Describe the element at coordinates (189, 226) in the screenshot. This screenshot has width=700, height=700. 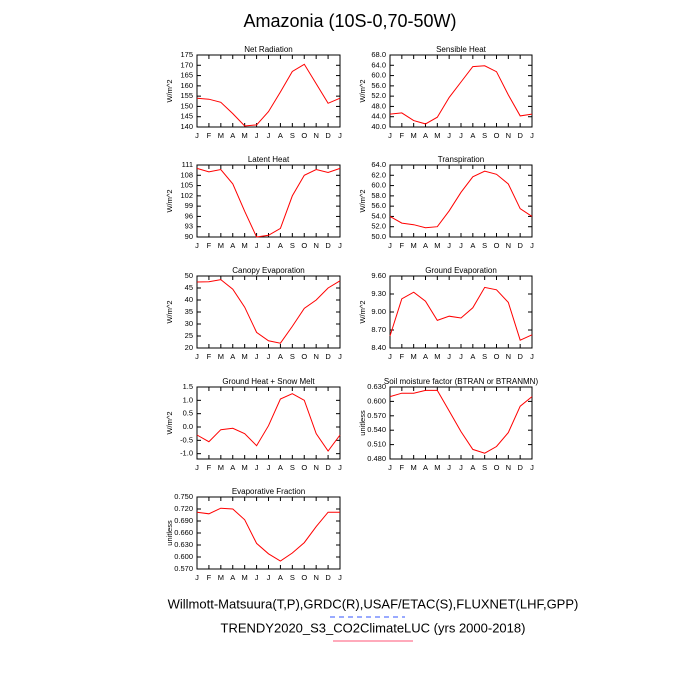
I see `y-tick-label: 93` at that location.